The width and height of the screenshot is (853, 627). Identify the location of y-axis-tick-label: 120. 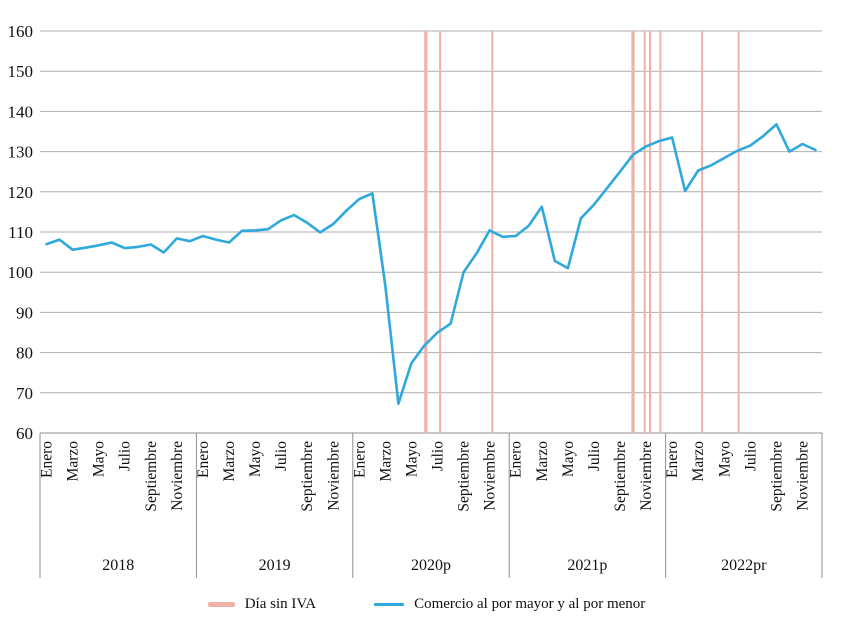
(21, 192).